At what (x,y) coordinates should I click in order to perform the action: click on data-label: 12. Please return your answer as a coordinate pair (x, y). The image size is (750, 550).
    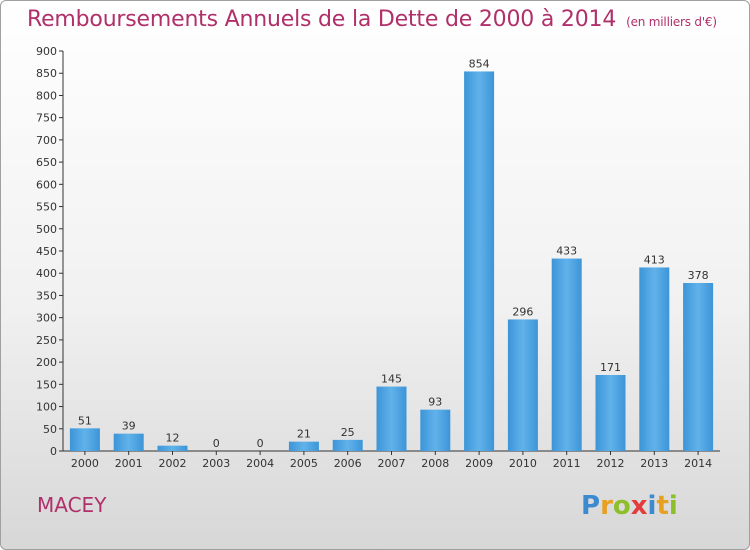
    Looking at the image, I should click on (173, 438).